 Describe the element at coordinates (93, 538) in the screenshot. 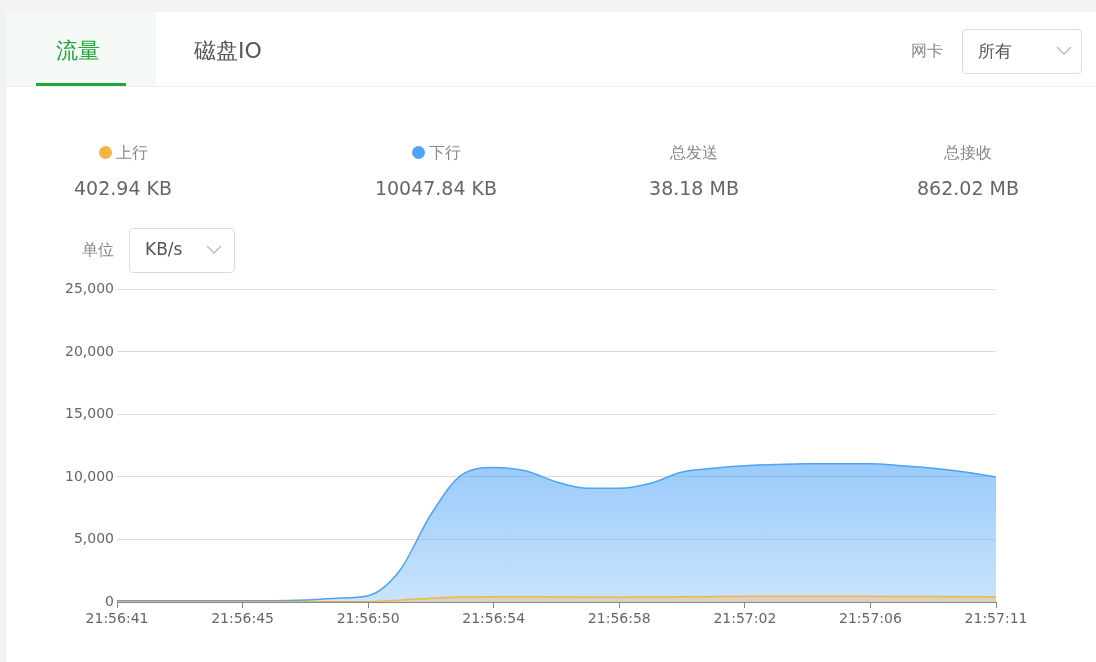

I see `y-tick-label: 5,000` at that location.